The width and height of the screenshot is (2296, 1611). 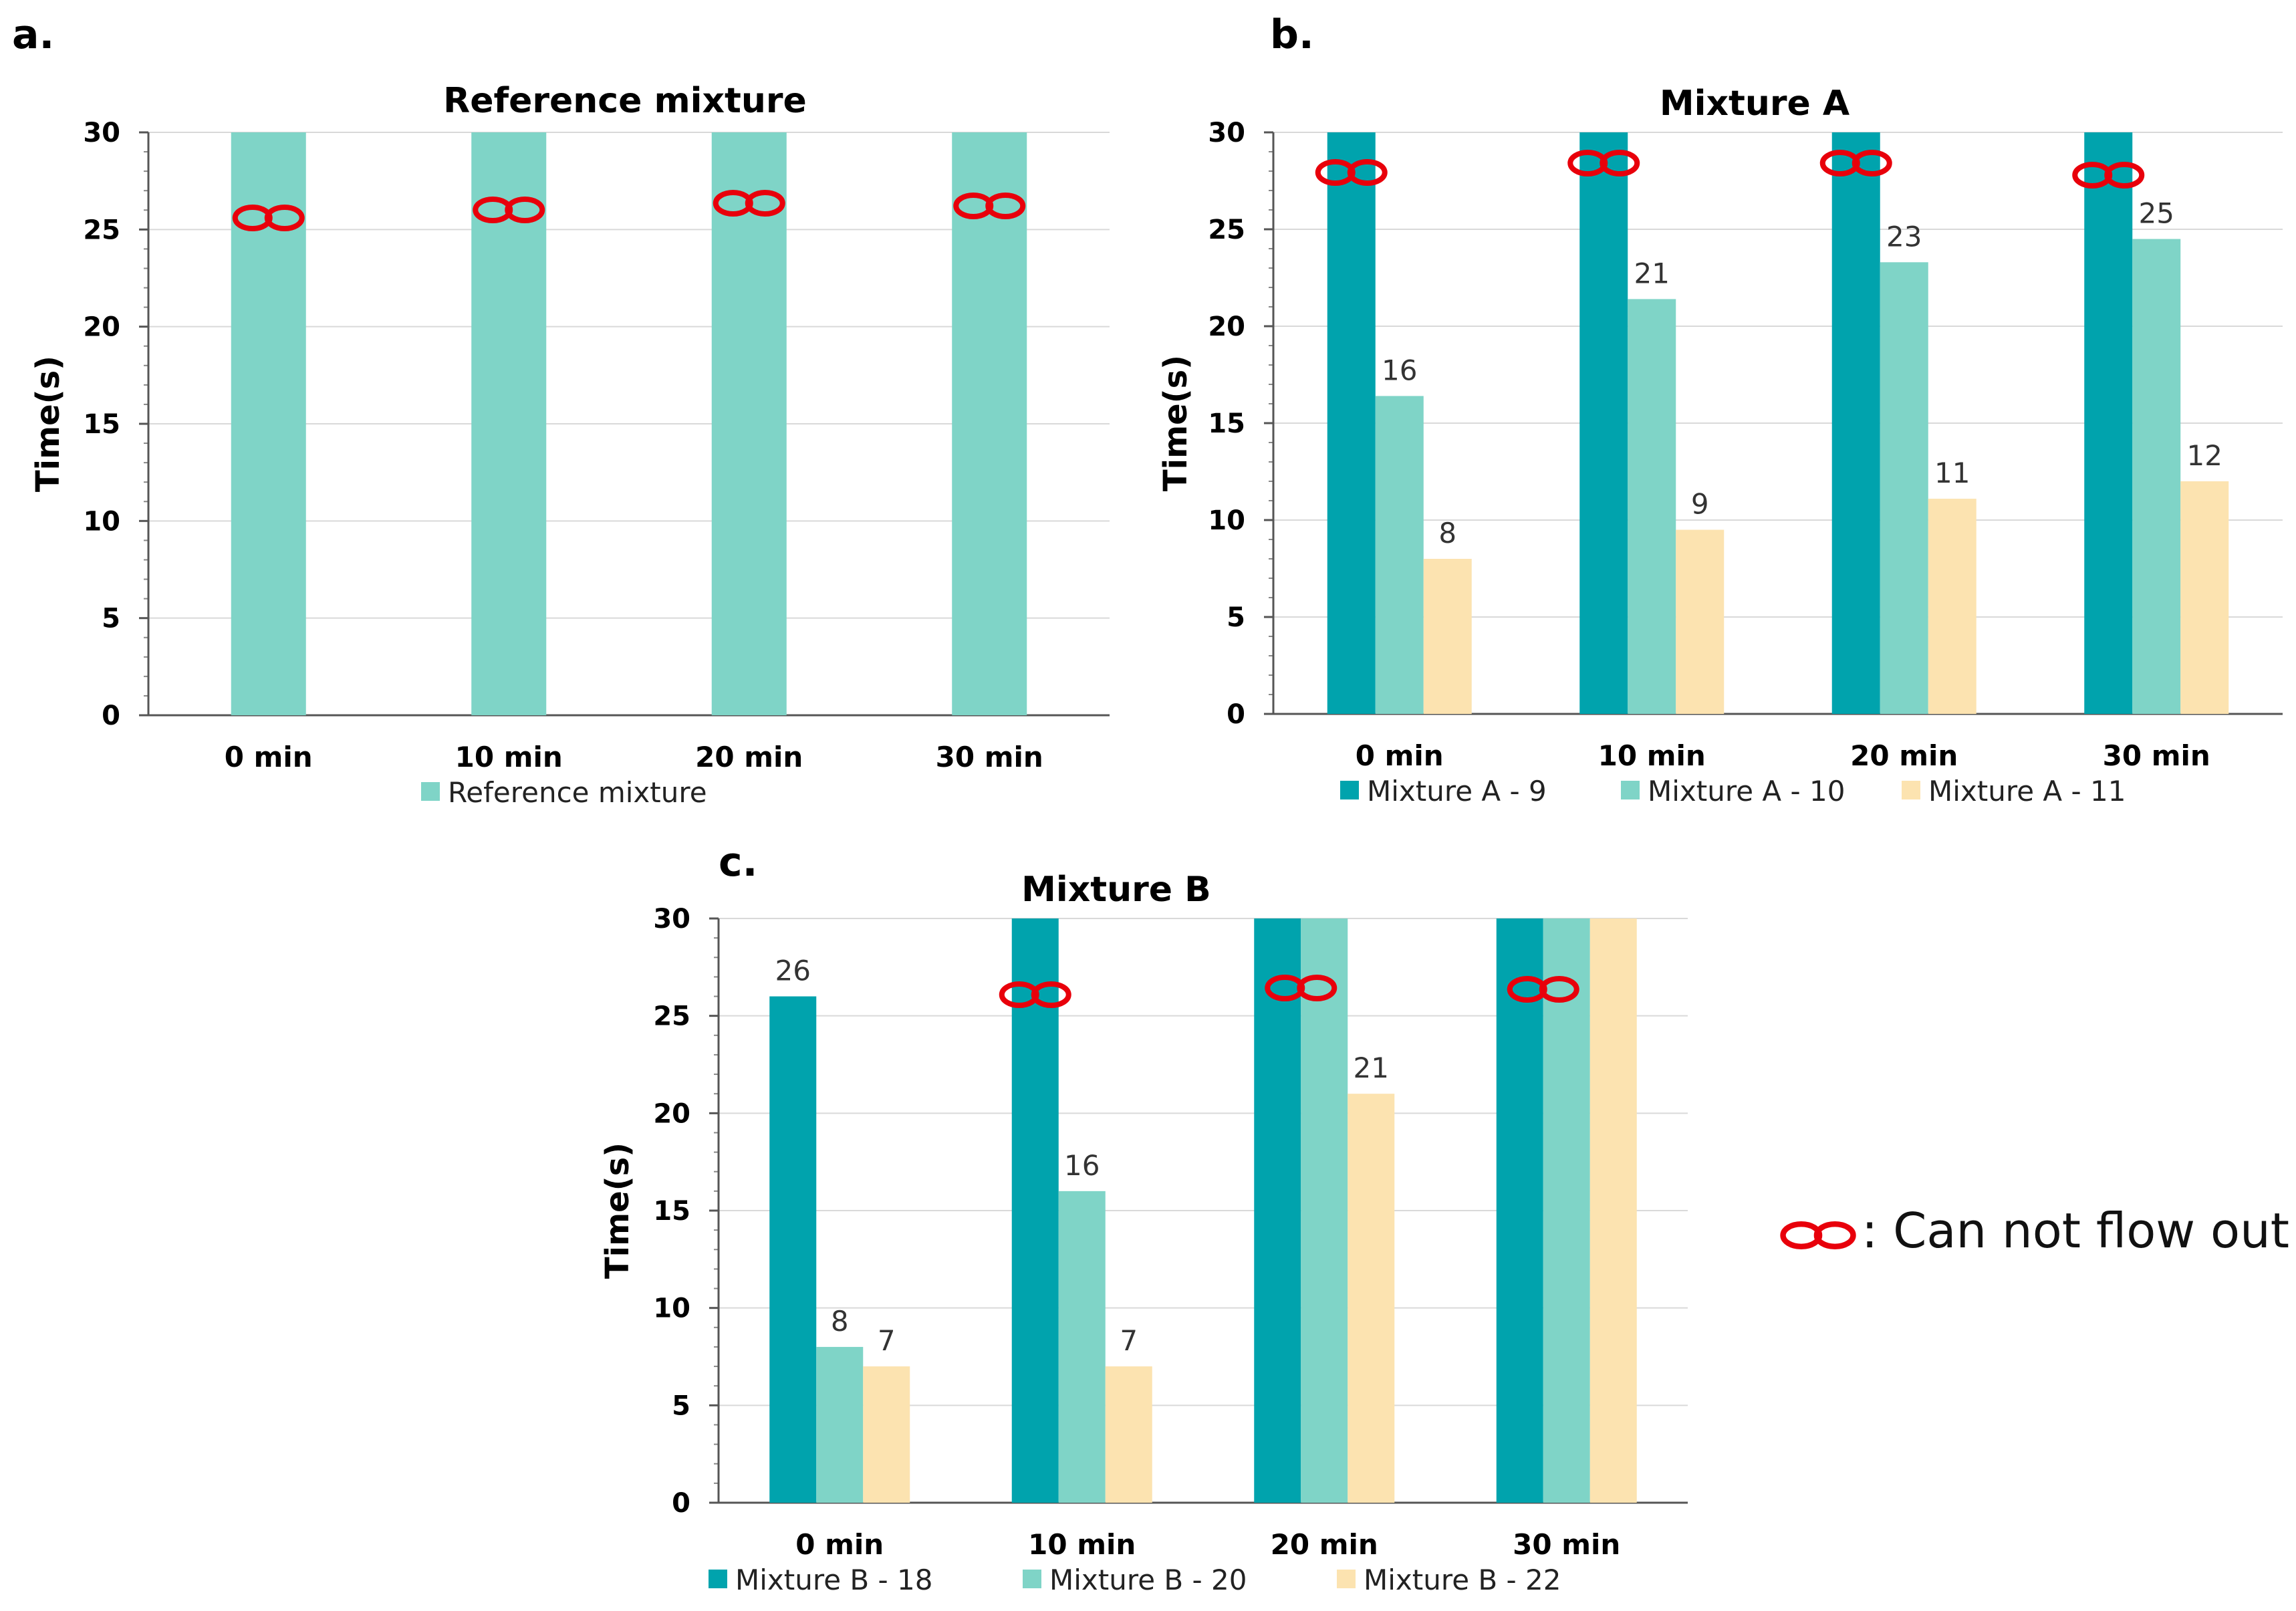 What do you see at coordinates (738, 862) in the screenshot?
I see `panel-letter: c.` at bounding box center [738, 862].